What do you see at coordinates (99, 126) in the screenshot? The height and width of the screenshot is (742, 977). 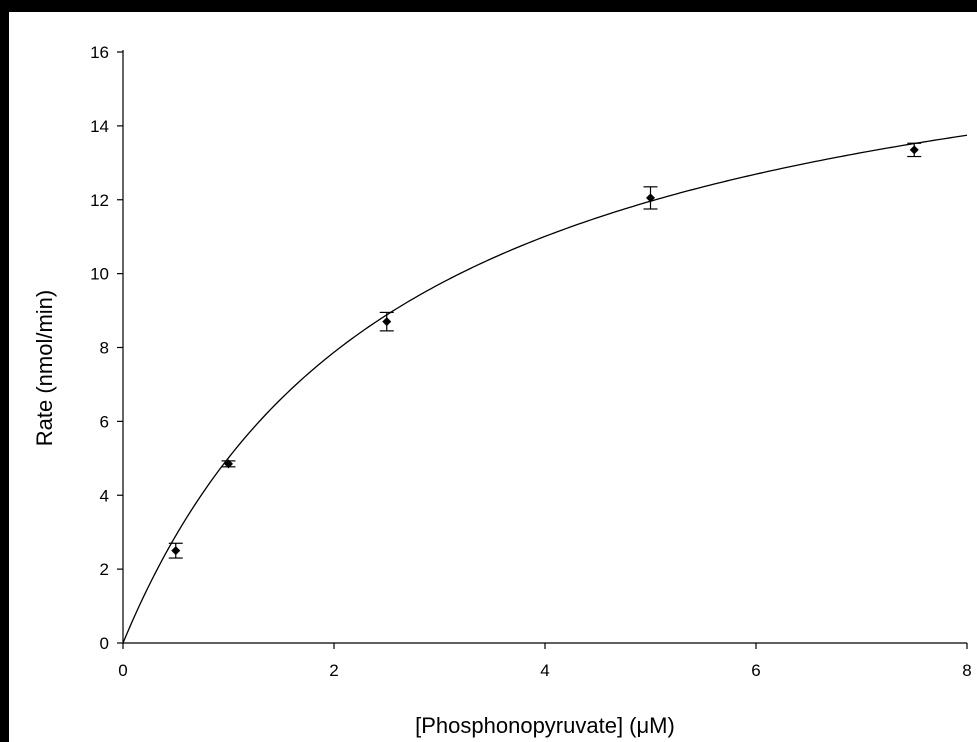 I see `y-tick-label: 14` at bounding box center [99, 126].